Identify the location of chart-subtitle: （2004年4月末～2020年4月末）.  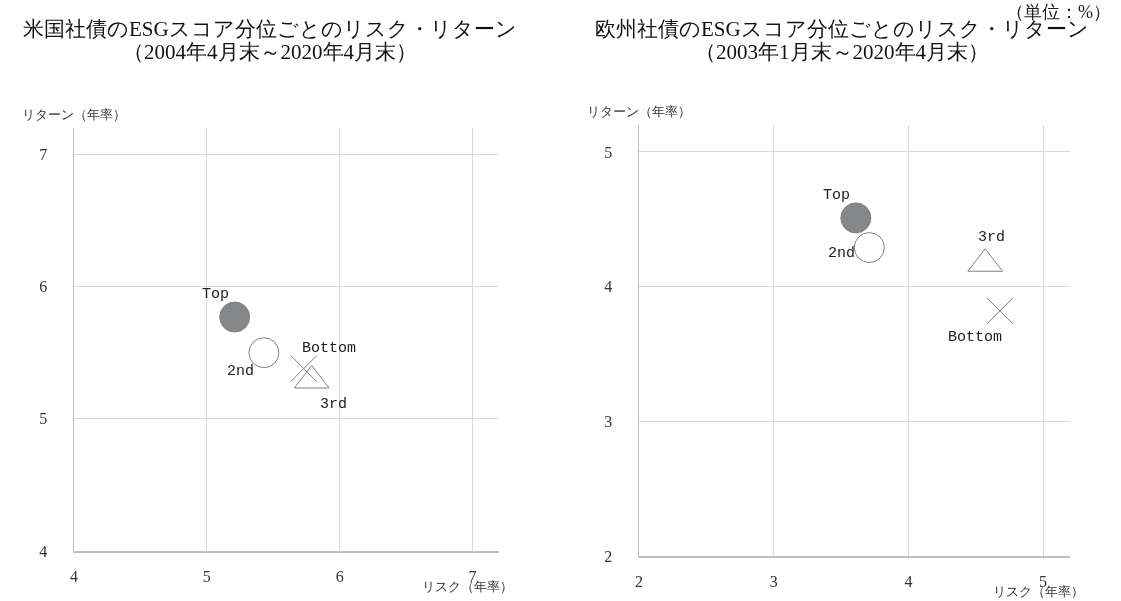
(270, 52).